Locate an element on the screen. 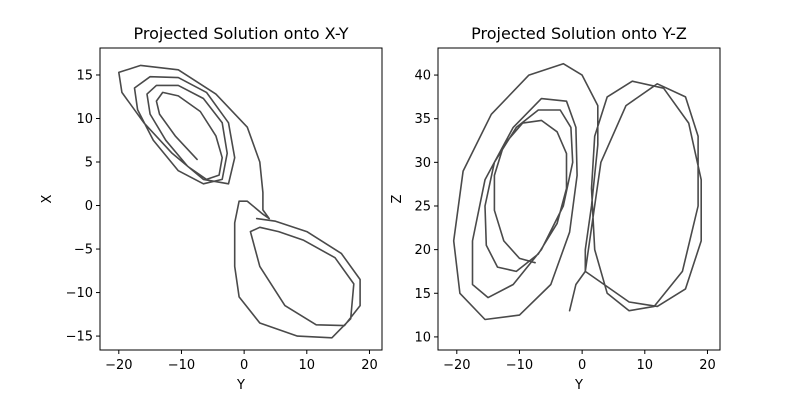 The height and width of the screenshot is (400, 800). subplot-yz-x-tick-label: −20 is located at coordinates (456, 365).